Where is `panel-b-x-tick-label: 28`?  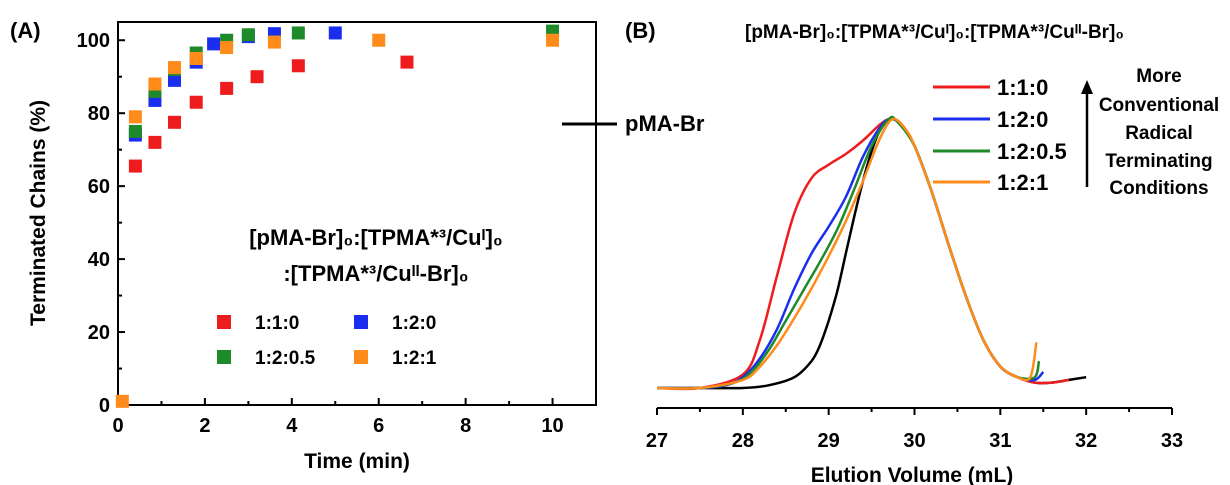
panel-b-x-tick-label: 28 is located at coordinates (743, 441).